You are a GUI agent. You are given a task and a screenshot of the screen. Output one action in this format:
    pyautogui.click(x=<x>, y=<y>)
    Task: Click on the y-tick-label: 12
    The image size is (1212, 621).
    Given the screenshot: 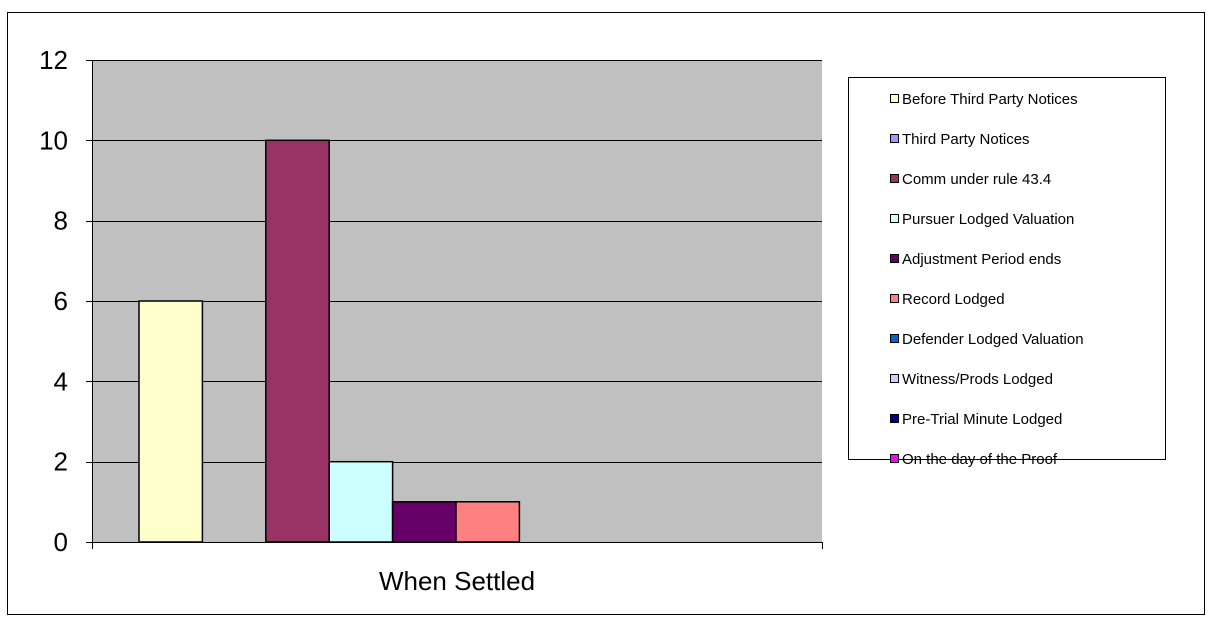 What is the action you would take?
    pyautogui.click(x=53, y=60)
    